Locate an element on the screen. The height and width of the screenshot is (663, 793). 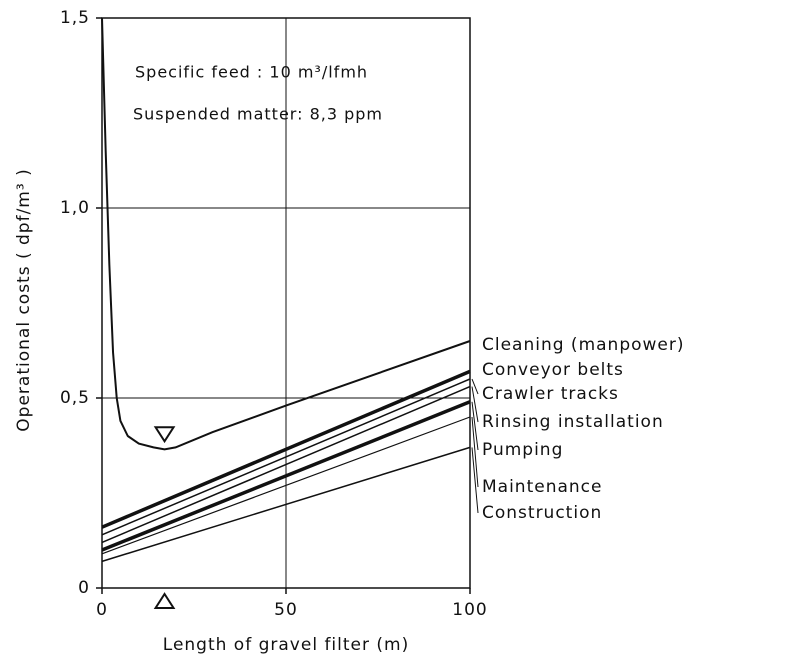
series-label: Pumping is located at coordinates (522, 450).